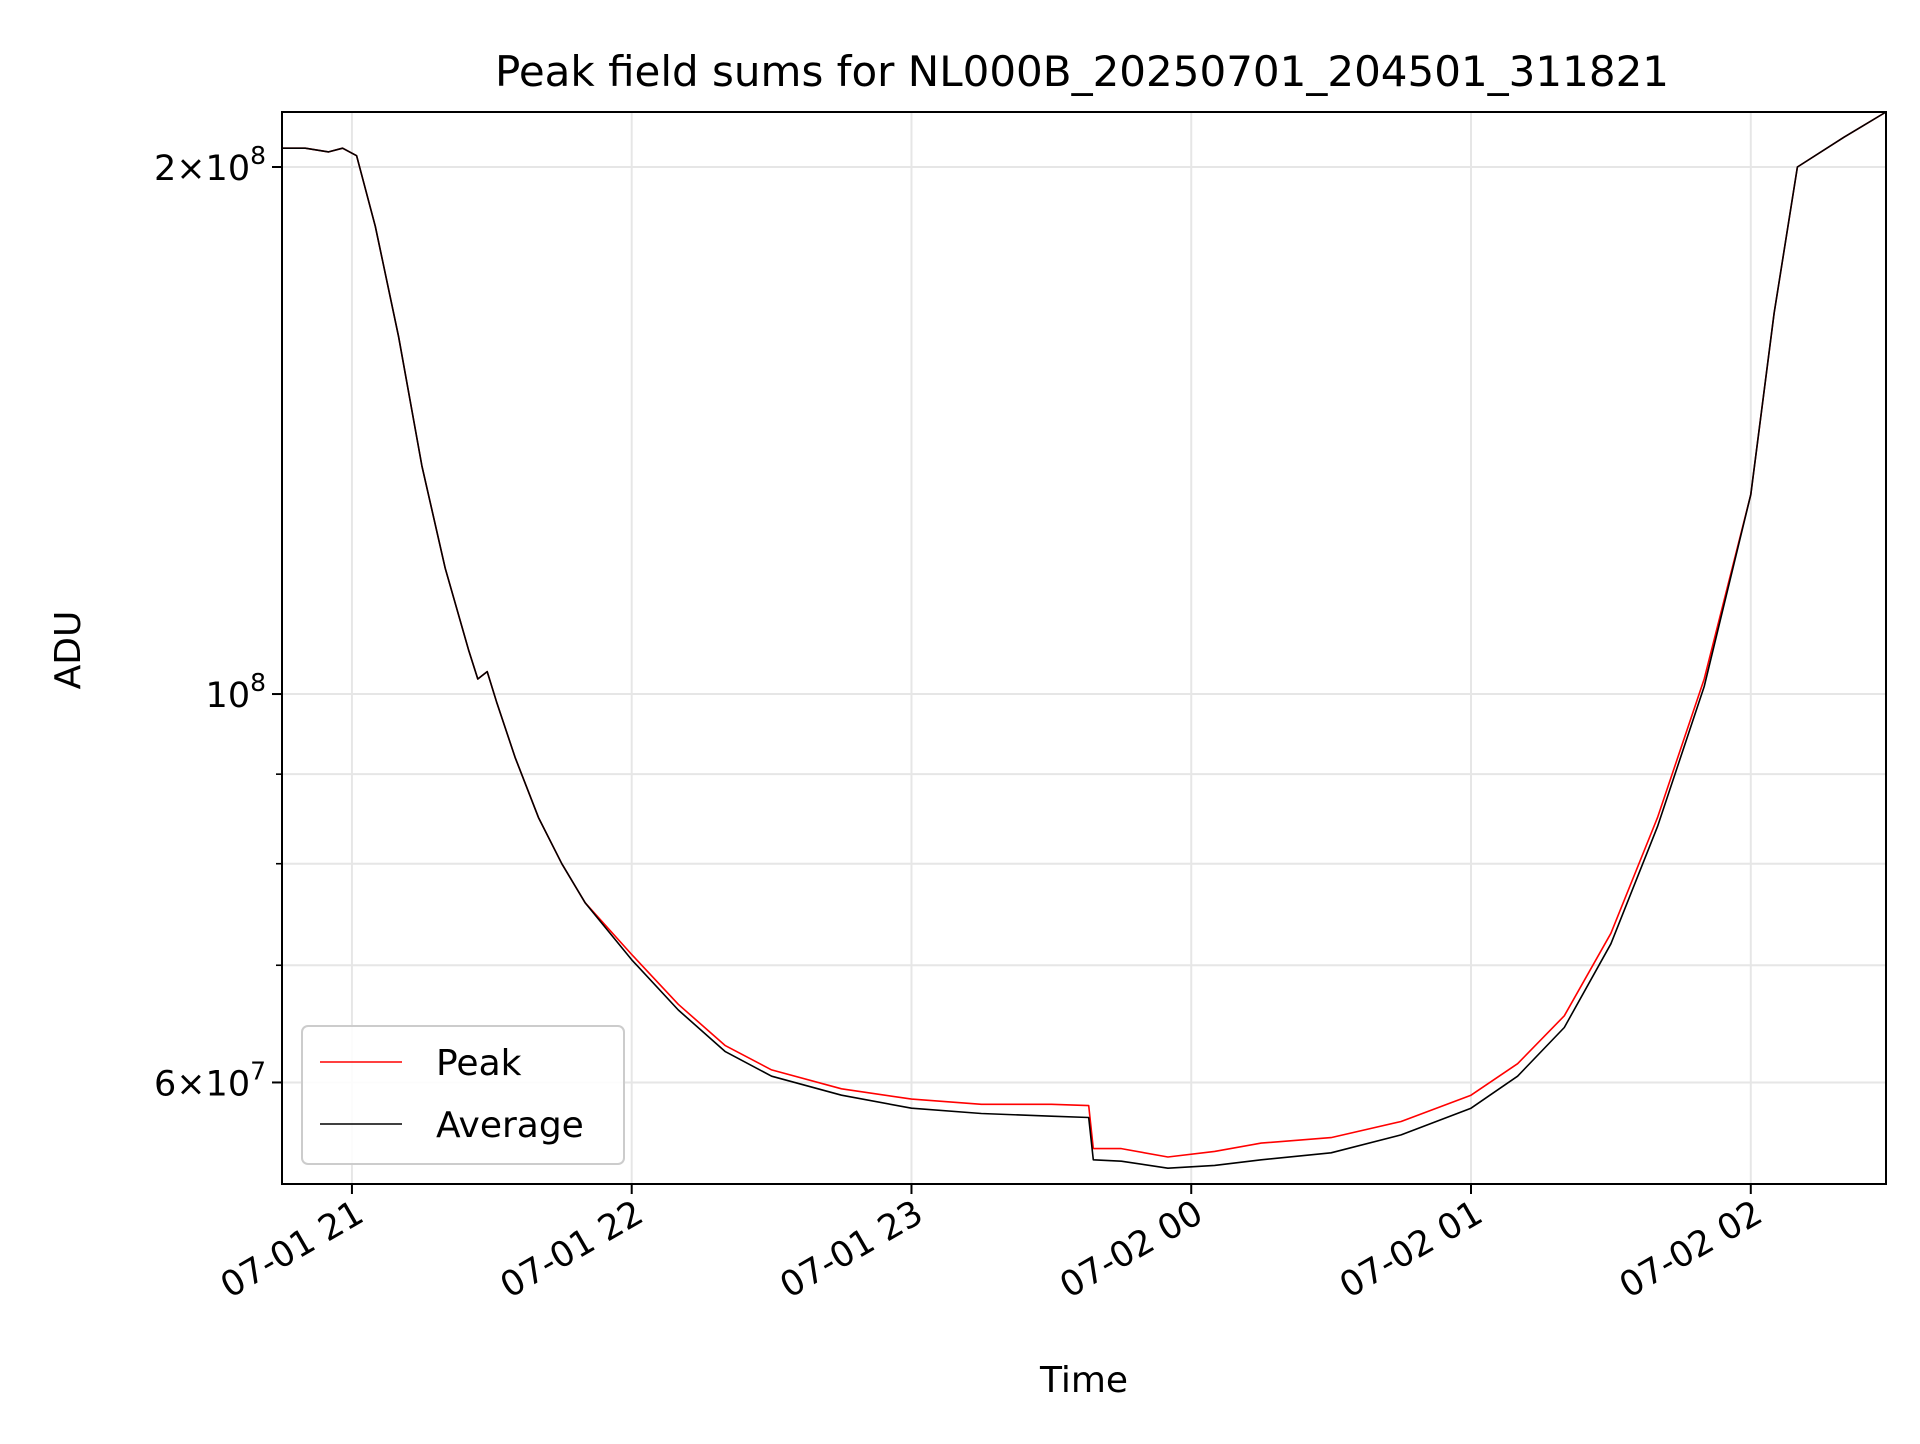  I want to click on legend: Peak Average, so click(463, 1095).